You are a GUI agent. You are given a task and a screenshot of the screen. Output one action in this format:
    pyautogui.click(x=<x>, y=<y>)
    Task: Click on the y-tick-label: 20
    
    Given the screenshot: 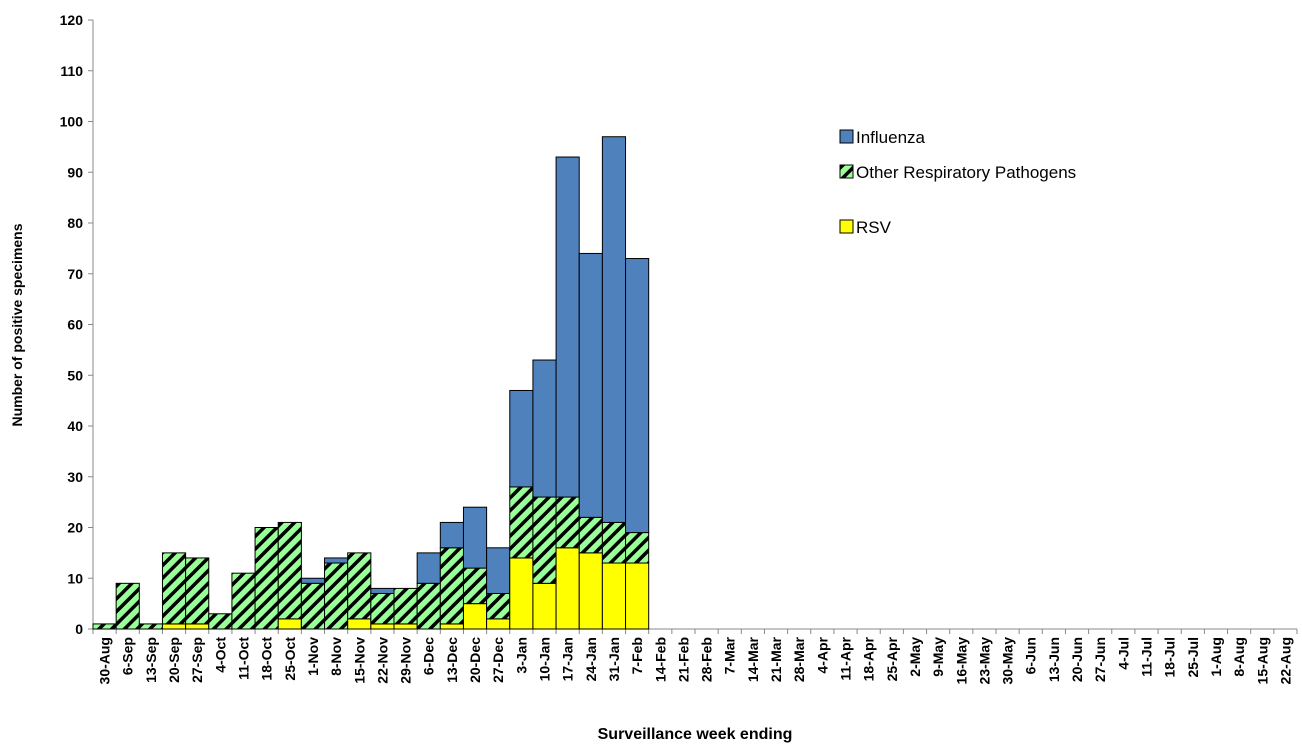 What is the action you would take?
    pyautogui.click(x=75, y=528)
    